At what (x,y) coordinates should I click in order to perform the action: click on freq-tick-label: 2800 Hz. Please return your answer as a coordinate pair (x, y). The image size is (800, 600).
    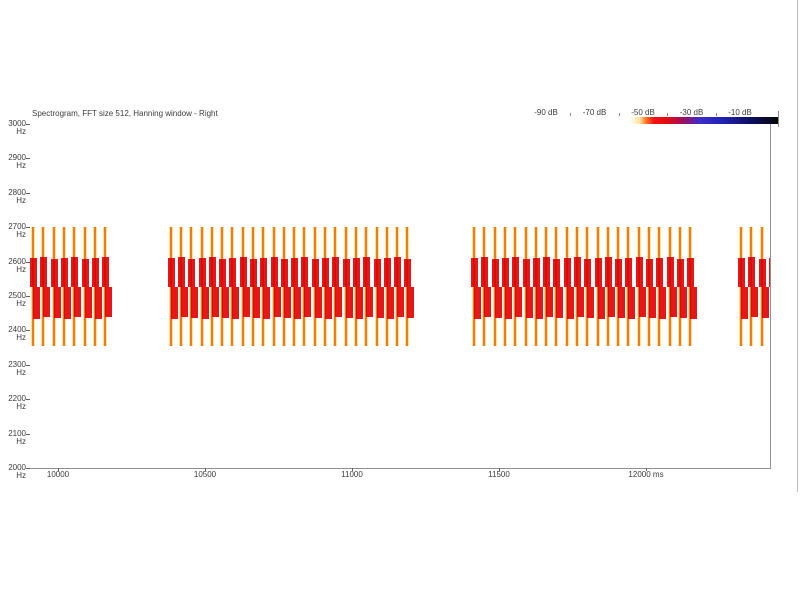
    Looking at the image, I should click on (17, 196).